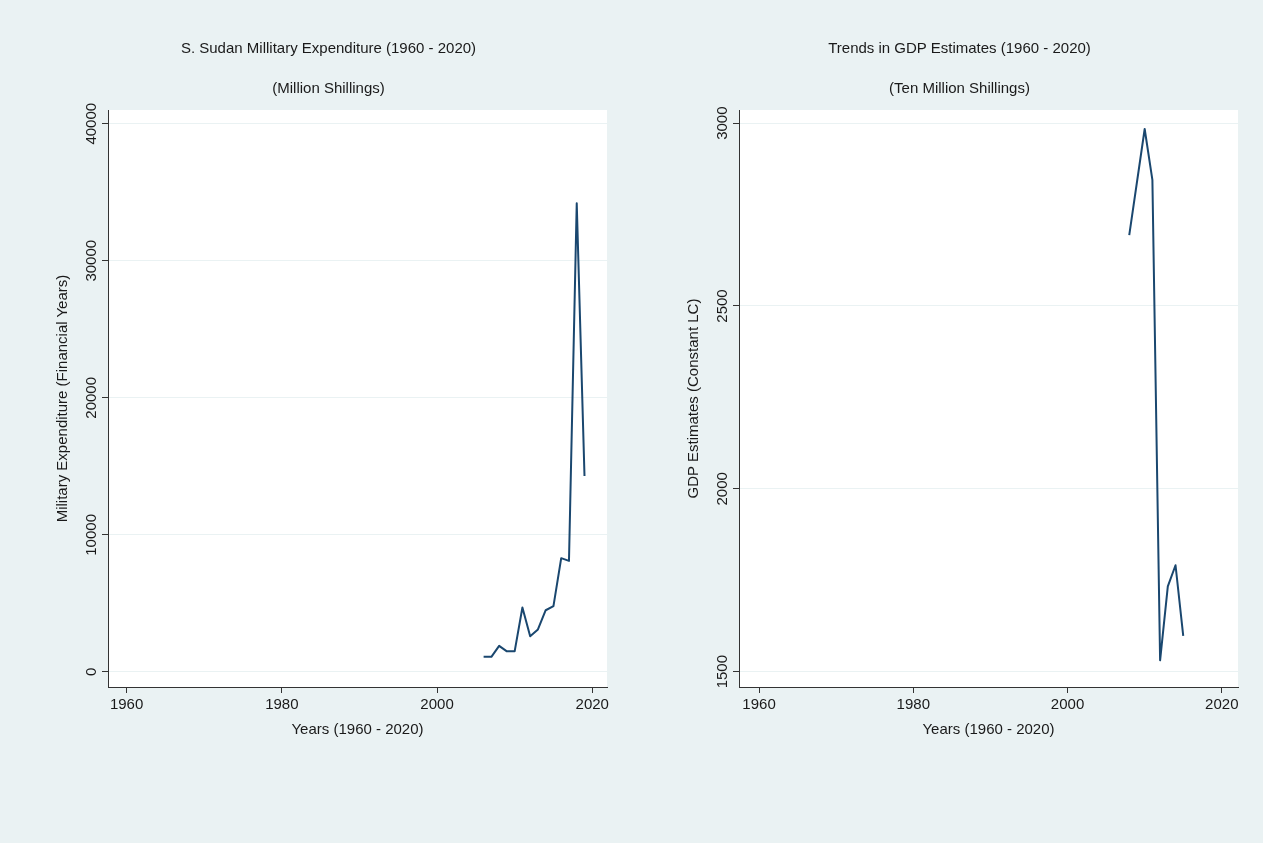  Describe the element at coordinates (721, 123) in the screenshot. I see `y-tick-label: 3000` at that location.